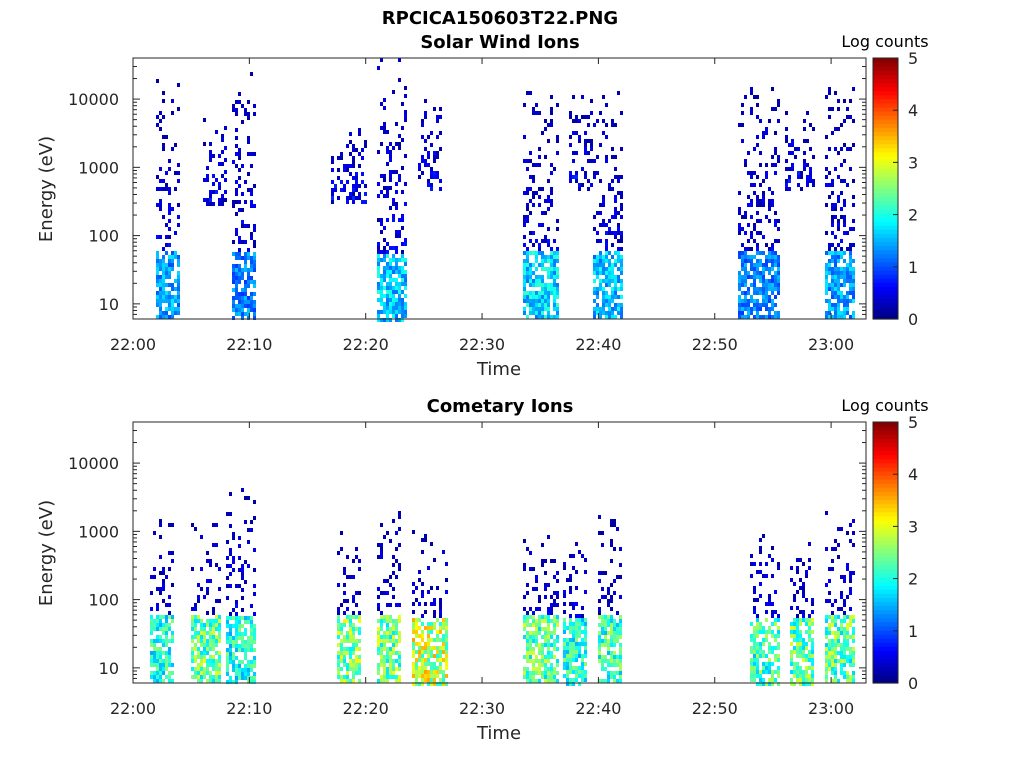 Image resolution: width=1024 pixels, height=768 pixels. Describe the element at coordinates (133, 344) in the screenshot. I see `x-tick-label: 22:00` at that location.